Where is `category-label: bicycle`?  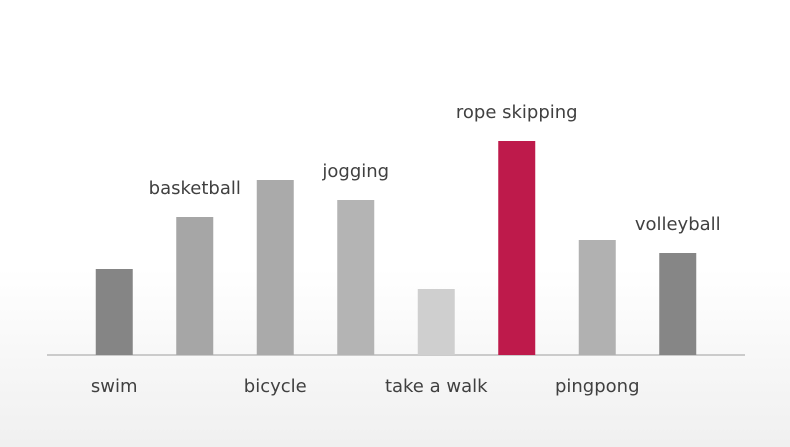 category-label: bicycle is located at coordinates (275, 386).